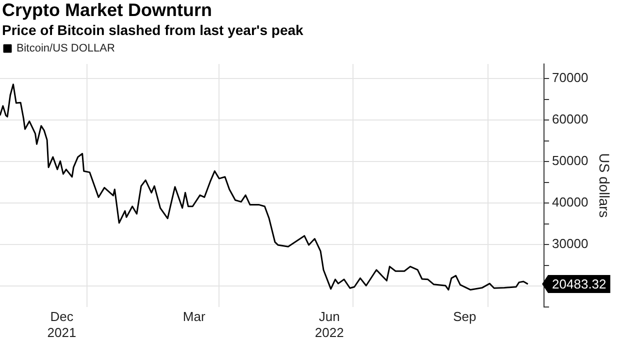  I want to click on y-tick-label: 60000, so click(570, 119).